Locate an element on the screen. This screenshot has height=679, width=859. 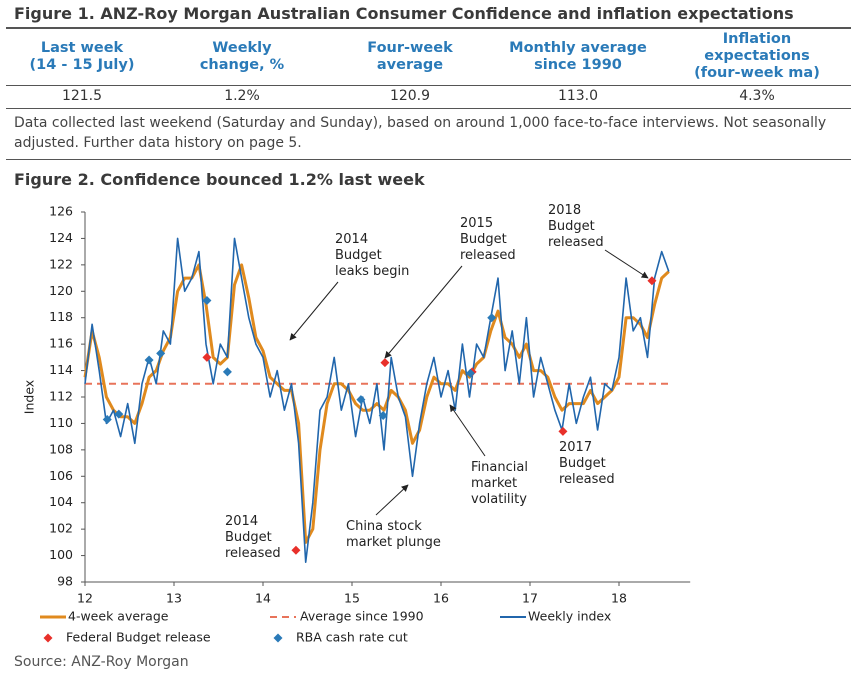
y-tick-label: 114 is located at coordinates (61, 369).